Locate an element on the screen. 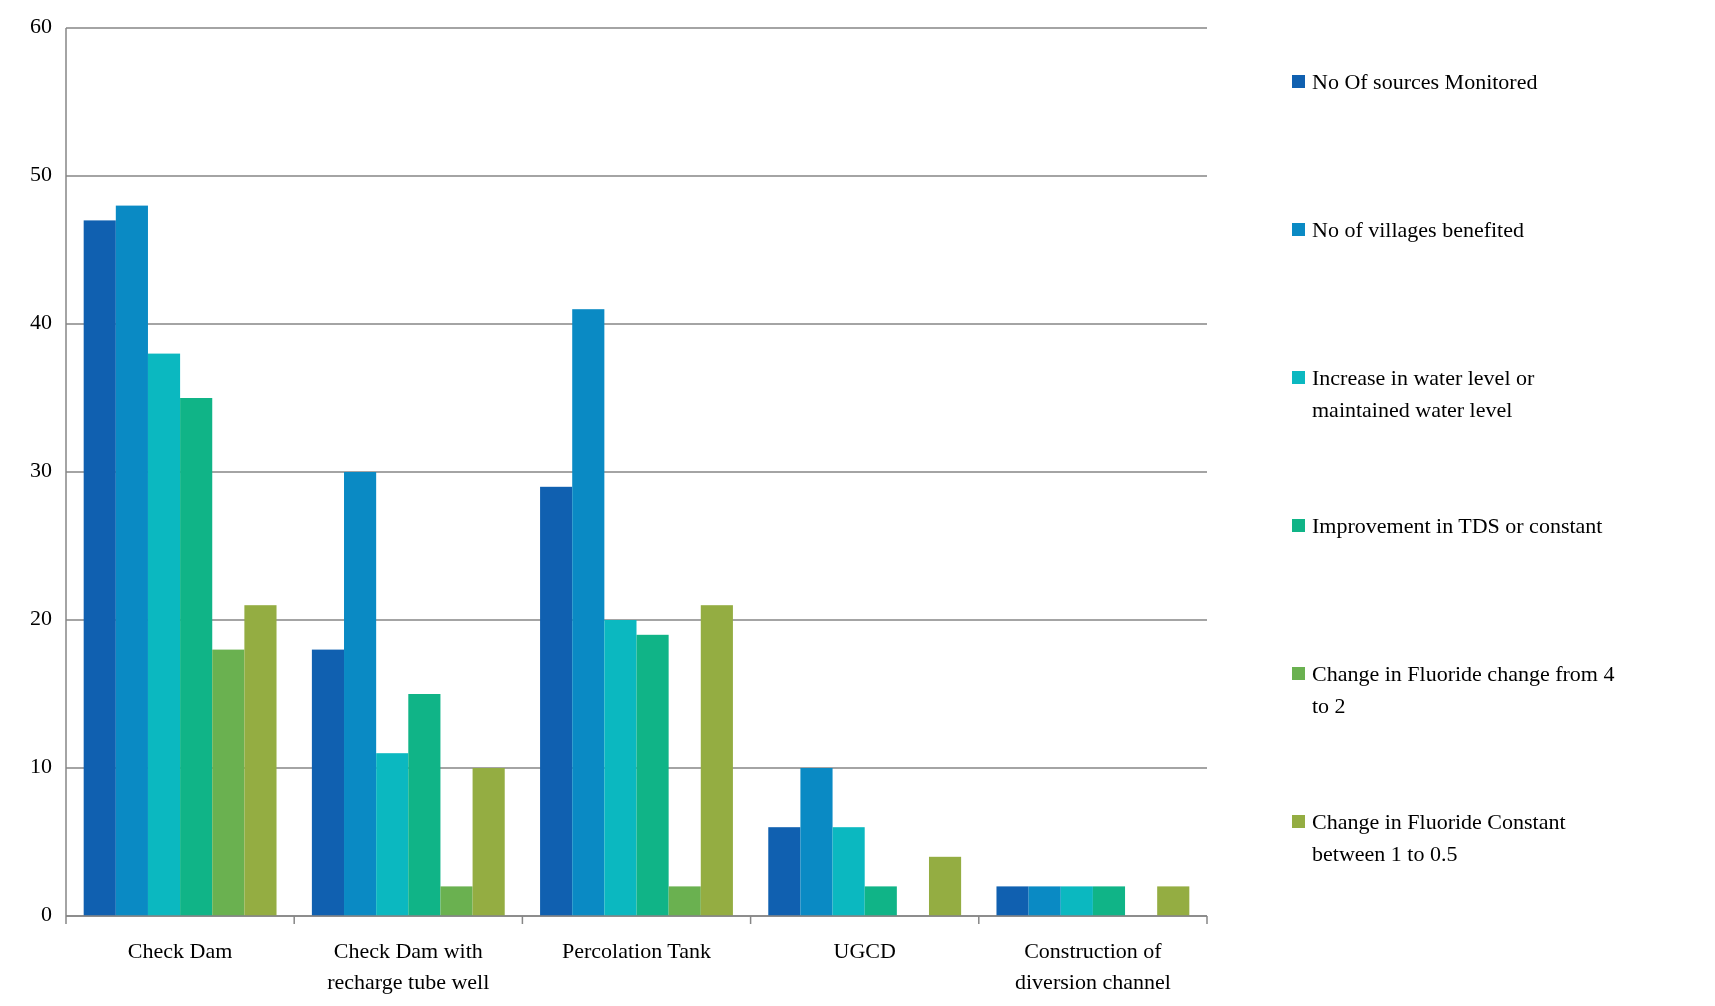  y-tick-label: 60 is located at coordinates (41, 26).